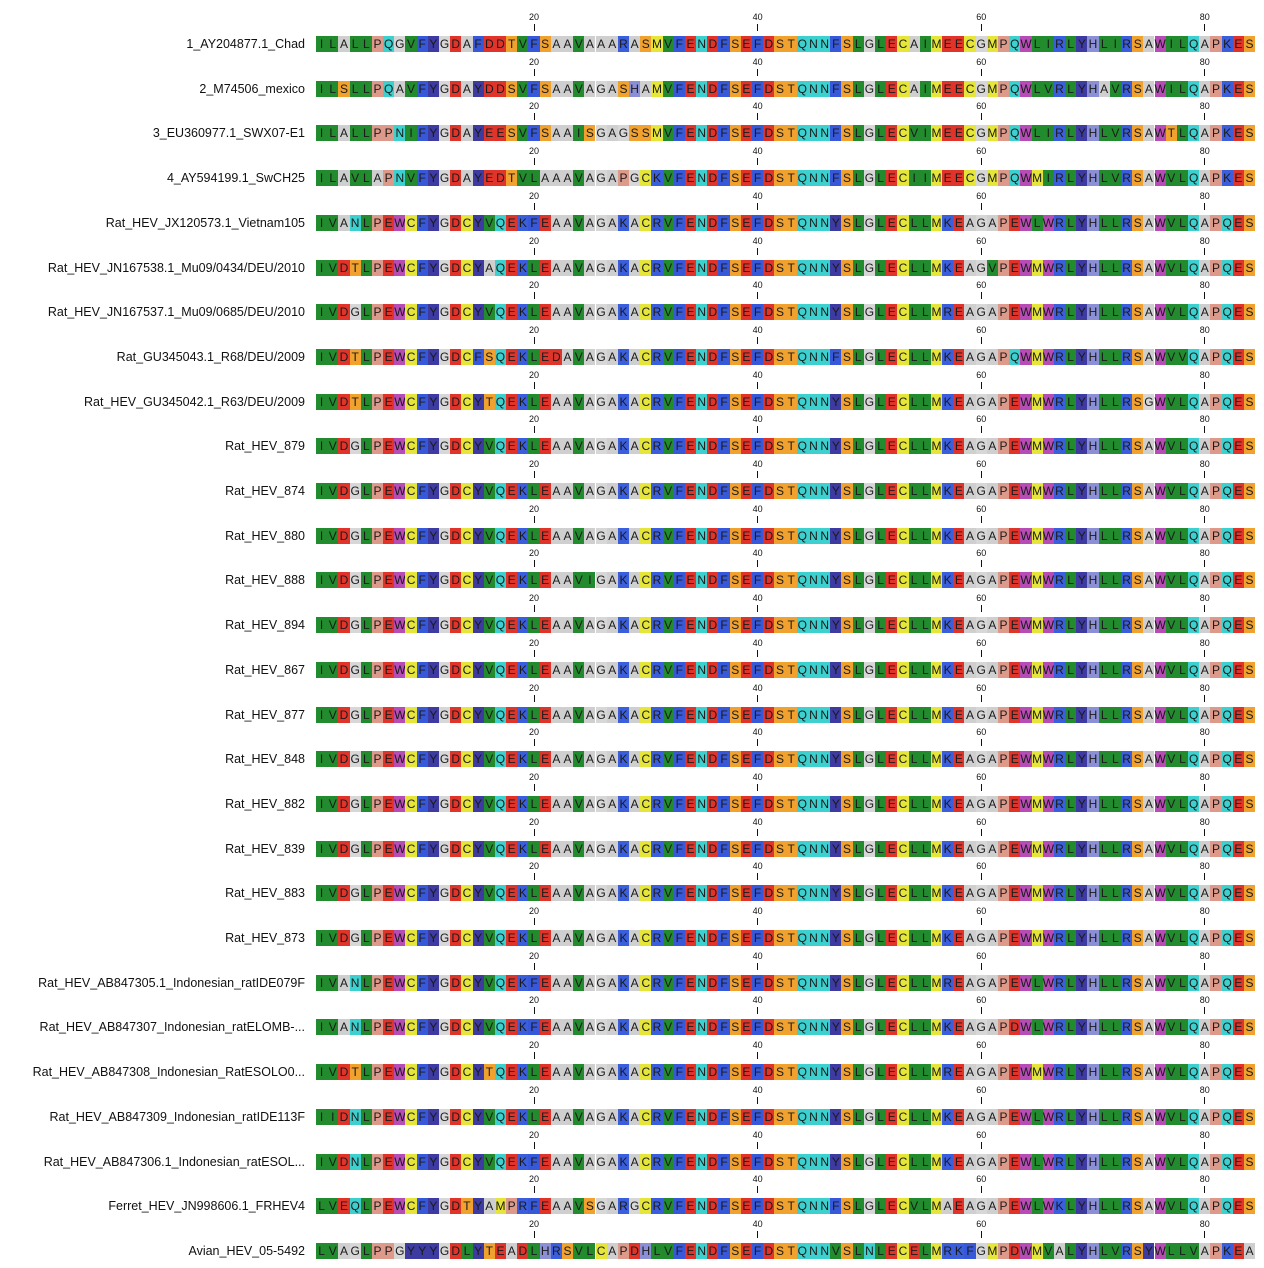 The height and width of the screenshot is (1268, 1264). I want to click on position-tick-label: 40, so click(757, 1134).